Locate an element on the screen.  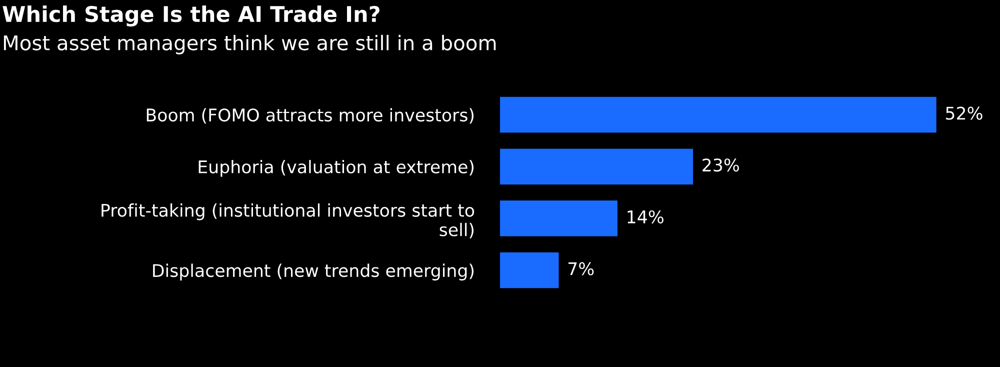
y-tick-label: Displacement (new trends emerging) is located at coordinates (313, 272).